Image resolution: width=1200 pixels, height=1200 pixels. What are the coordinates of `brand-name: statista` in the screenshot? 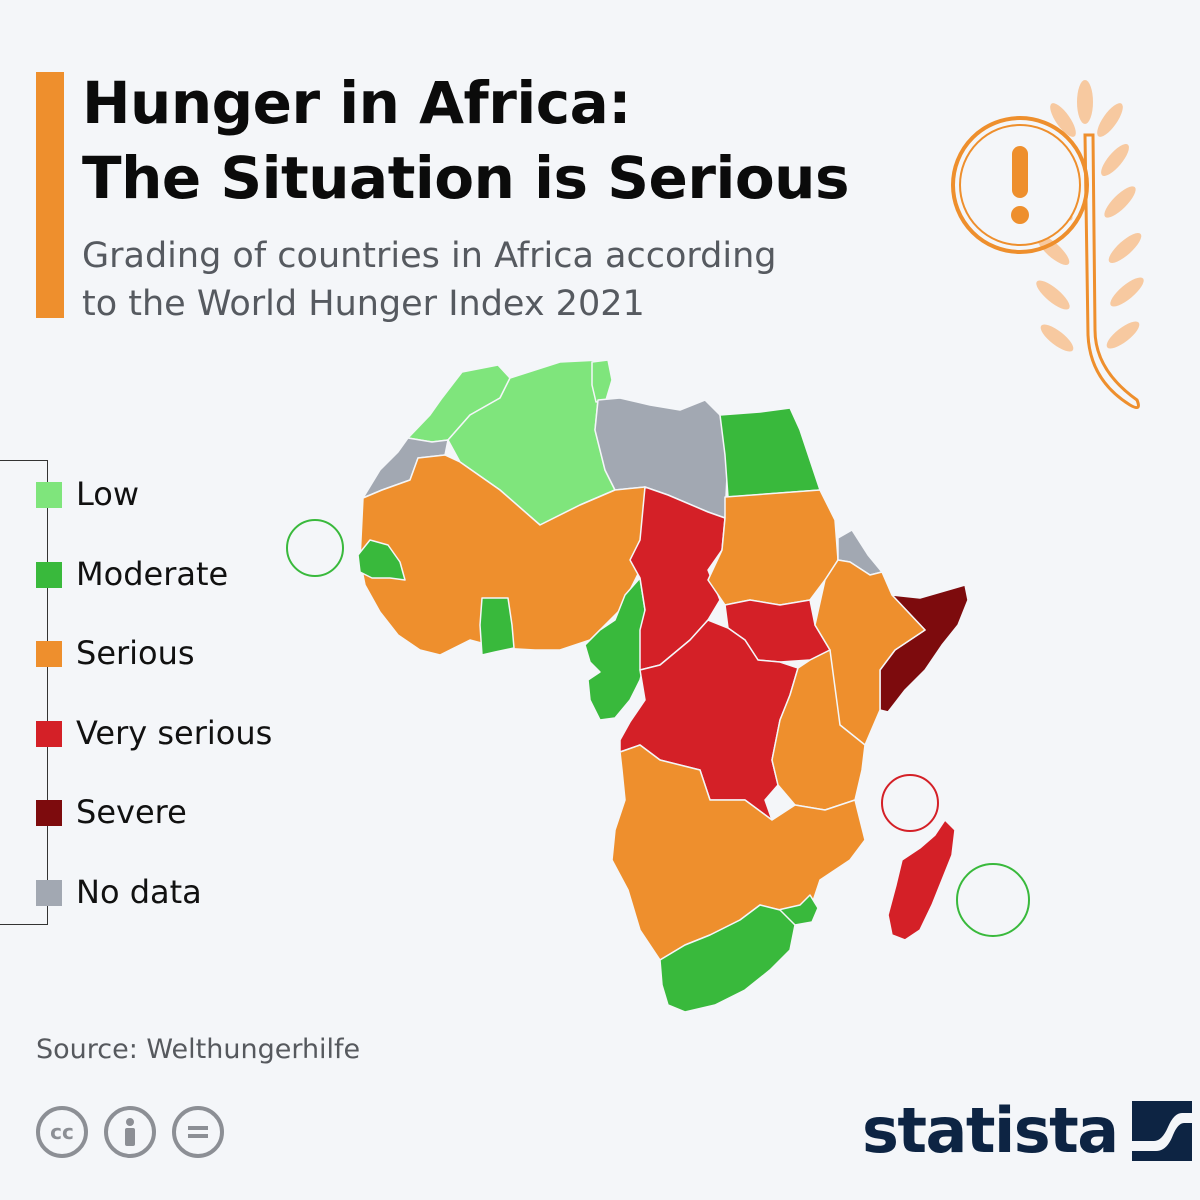 It's located at (990, 1130).